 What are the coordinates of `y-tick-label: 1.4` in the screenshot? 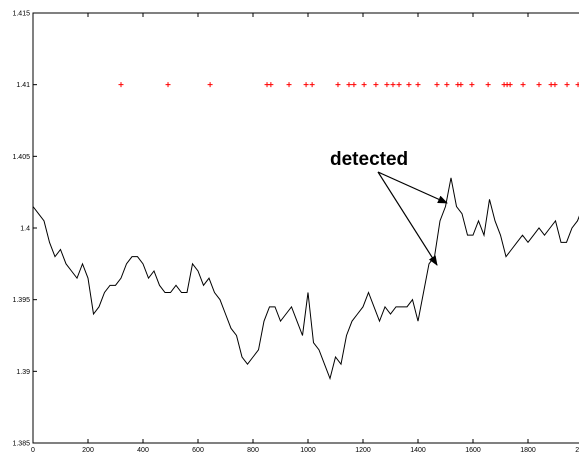 It's located at (25, 229).